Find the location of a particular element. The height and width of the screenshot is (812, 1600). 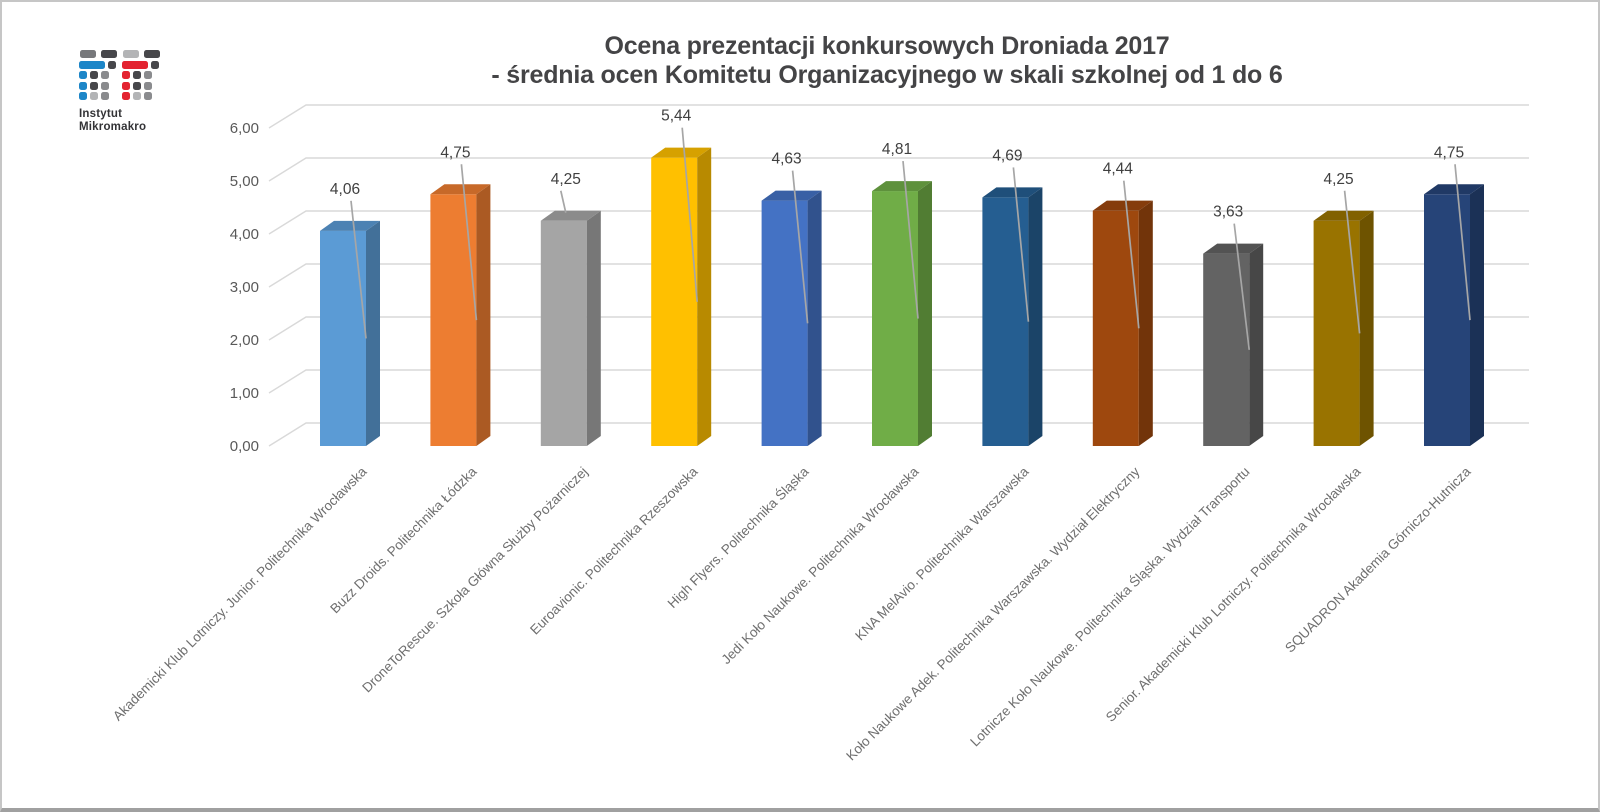

logo-text-line1: Instytut is located at coordinates (101, 114).